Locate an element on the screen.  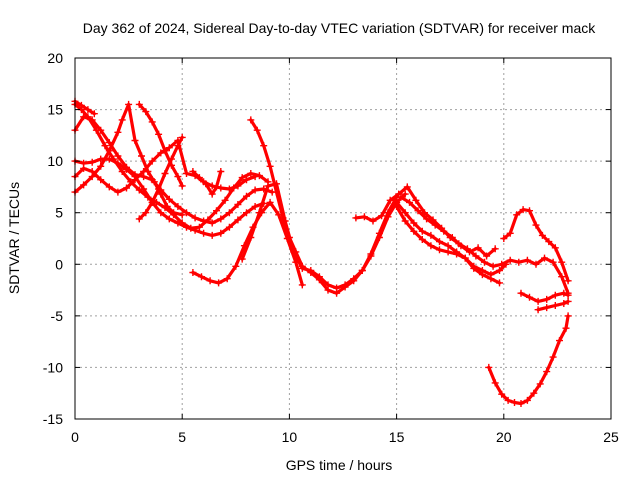
y-tick-label: 20 is located at coordinates (55, 58).